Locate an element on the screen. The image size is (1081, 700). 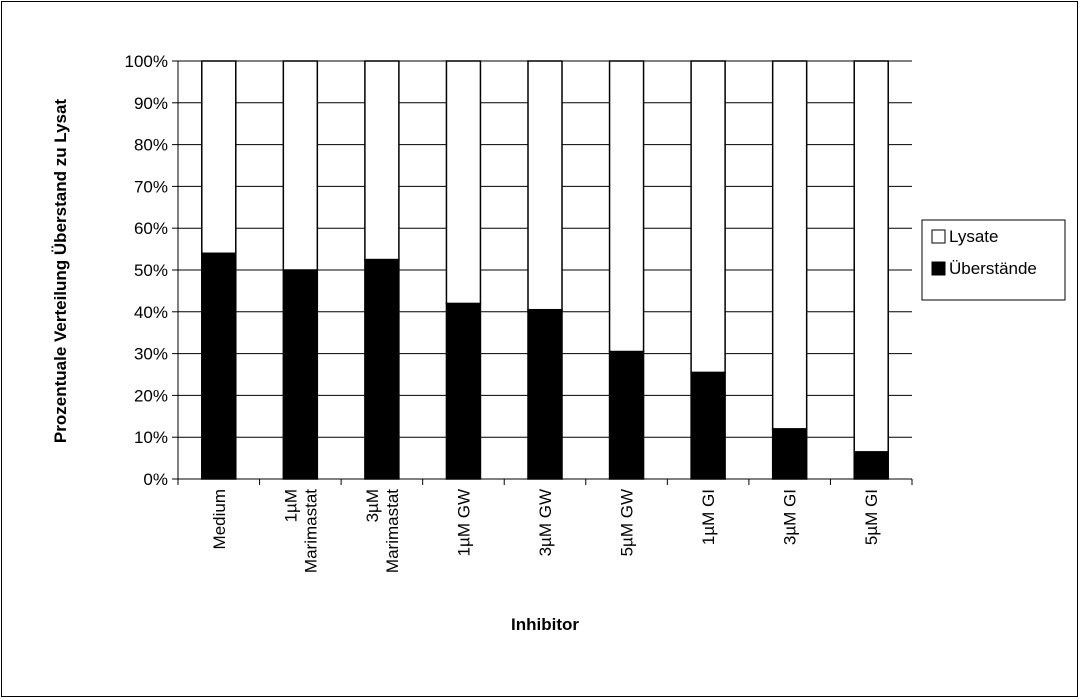
legend: Lysate Überstände is located at coordinates (993, 260).